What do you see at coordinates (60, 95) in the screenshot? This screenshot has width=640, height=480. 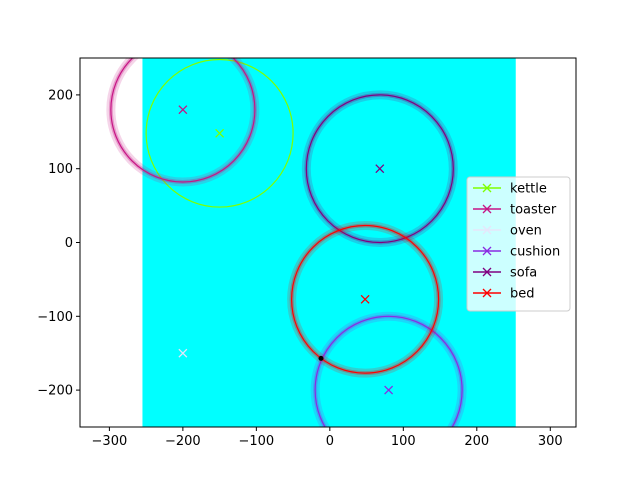 I see `y-tick-label: 200` at bounding box center [60, 95].